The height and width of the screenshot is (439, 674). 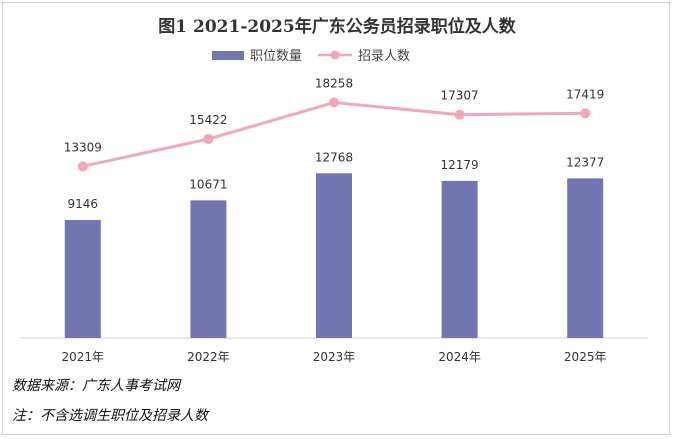 What do you see at coordinates (585, 94) in the screenshot?
I see `line-value-label: 17419` at bounding box center [585, 94].